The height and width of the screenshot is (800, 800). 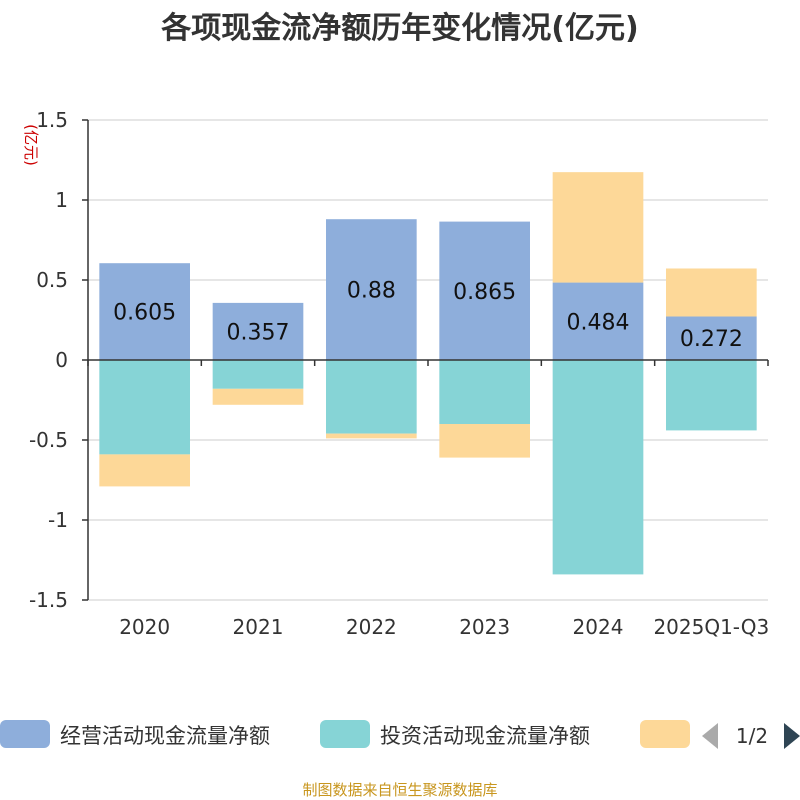 I want to click on y-tick-label: 0, so click(x=61, y=360).